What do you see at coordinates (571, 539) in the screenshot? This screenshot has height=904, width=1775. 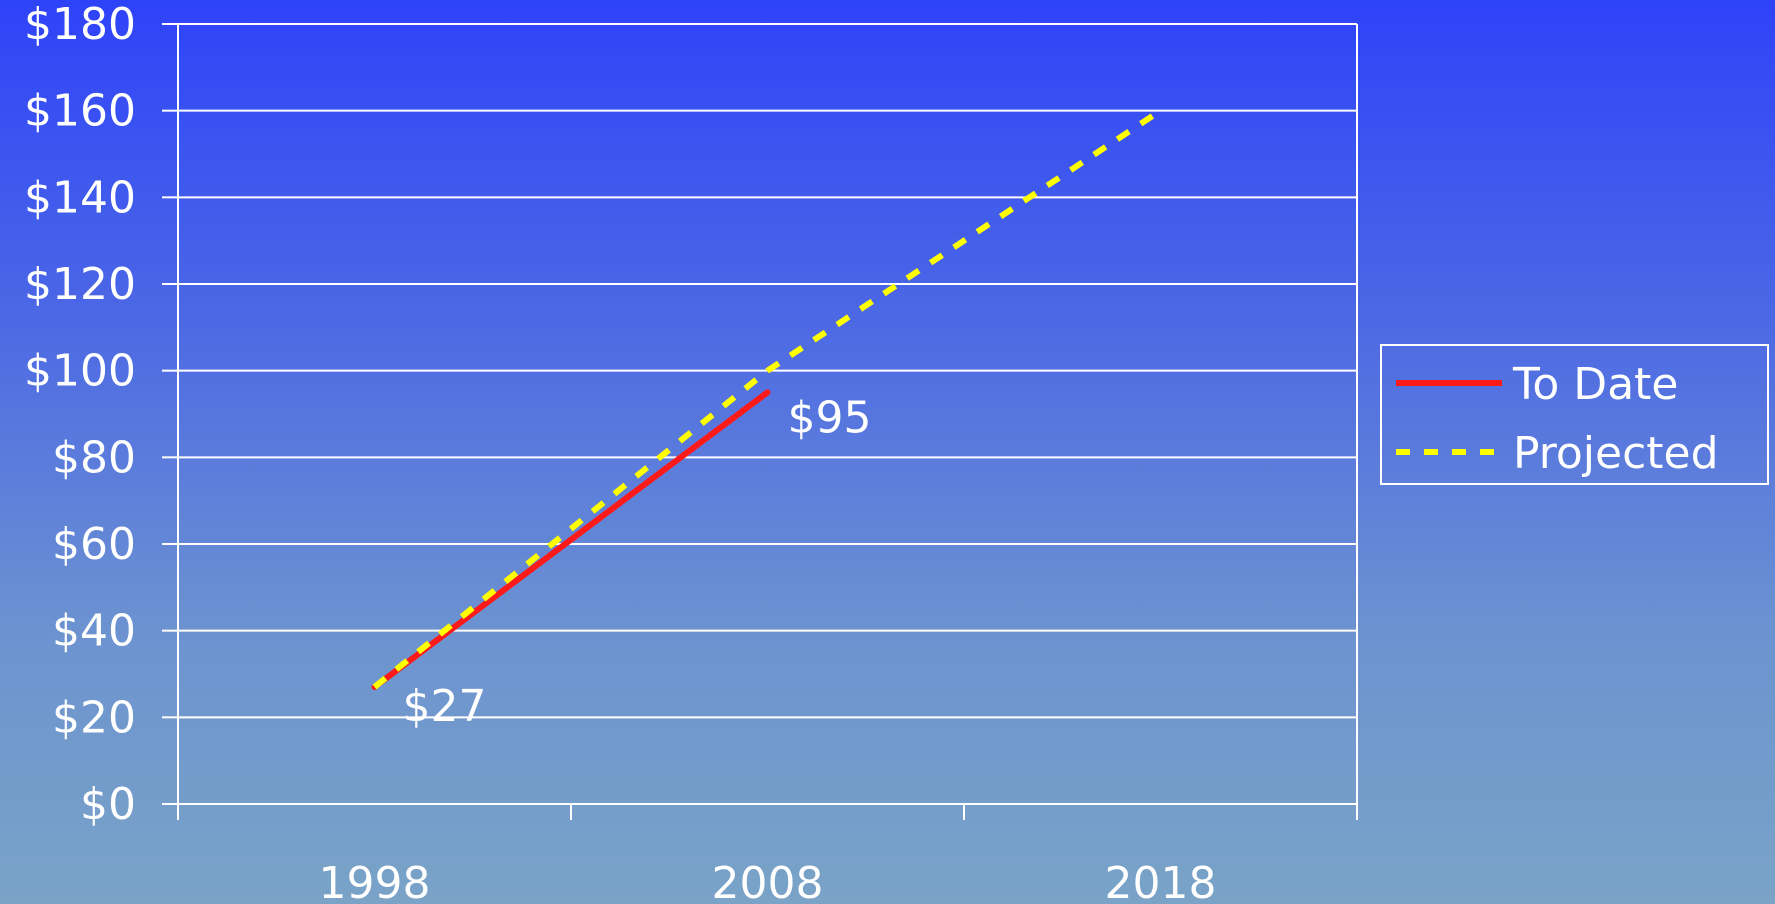 I see `series-line-to-date` at bounding box center [571, 539].